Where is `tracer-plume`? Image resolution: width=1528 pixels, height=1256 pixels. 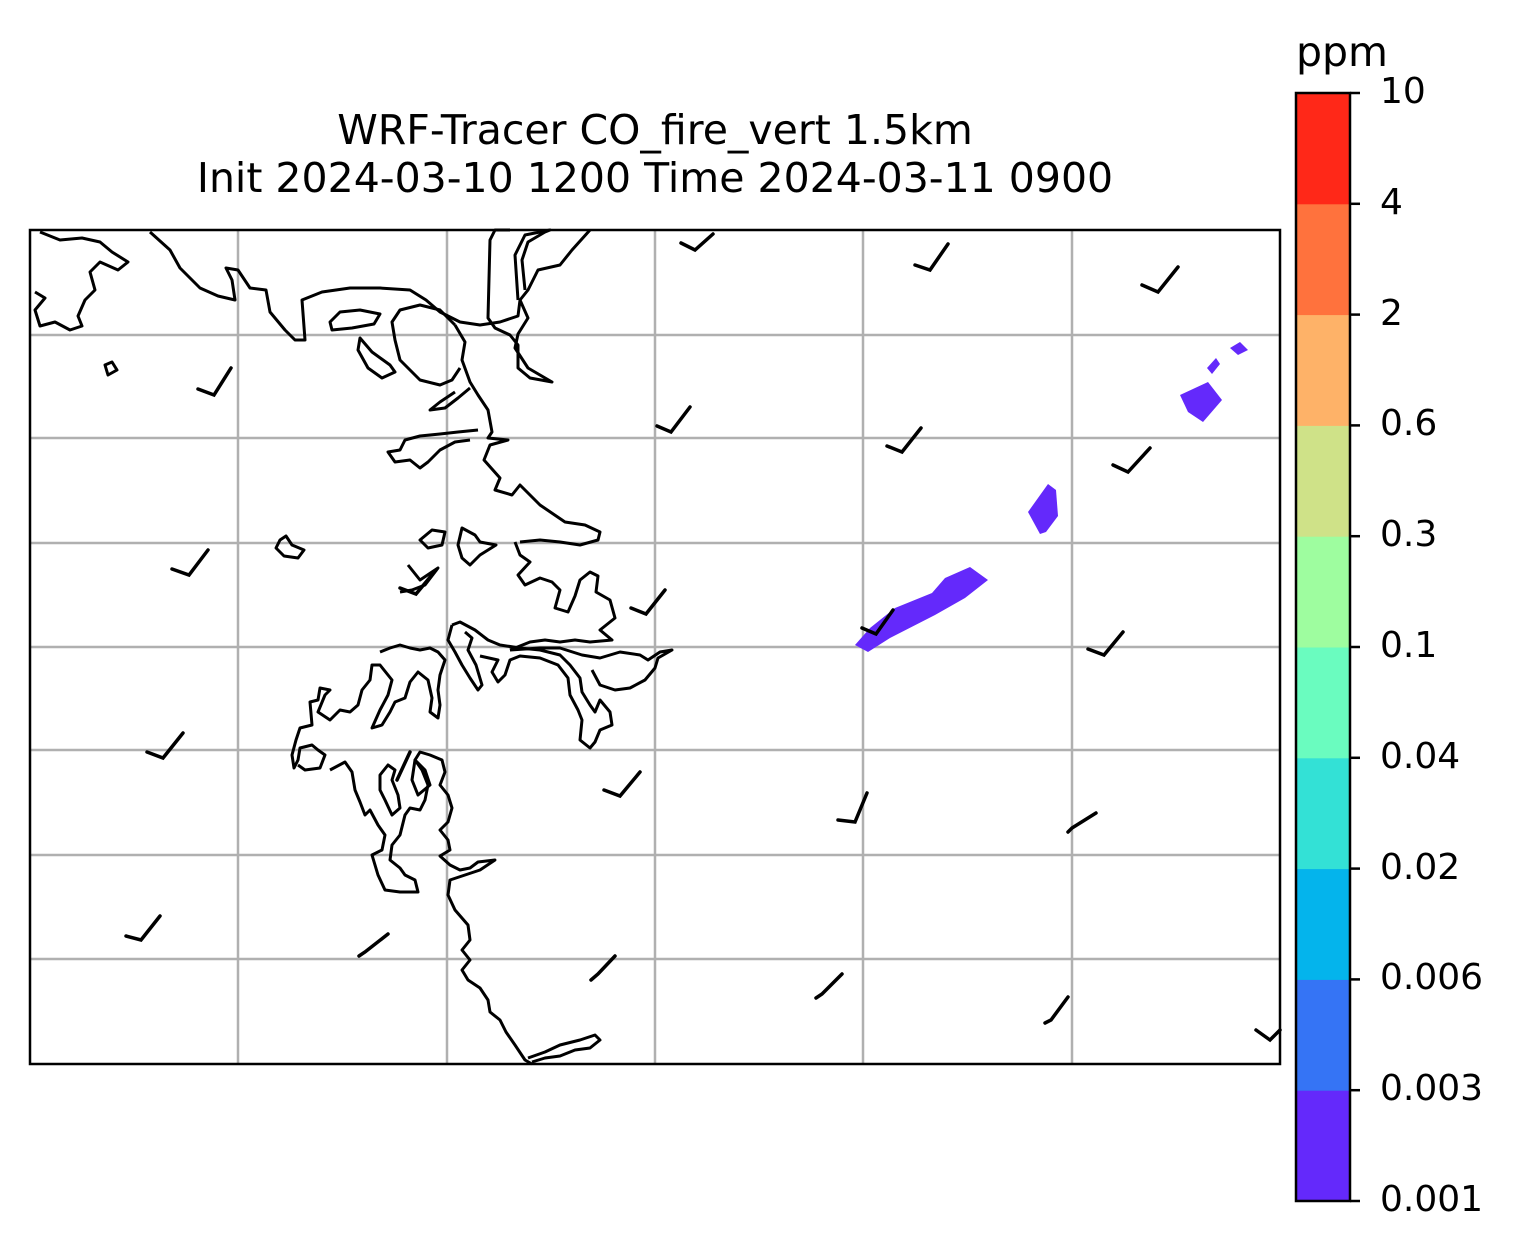
tracer-plume is located at coordinates (1051, 497).